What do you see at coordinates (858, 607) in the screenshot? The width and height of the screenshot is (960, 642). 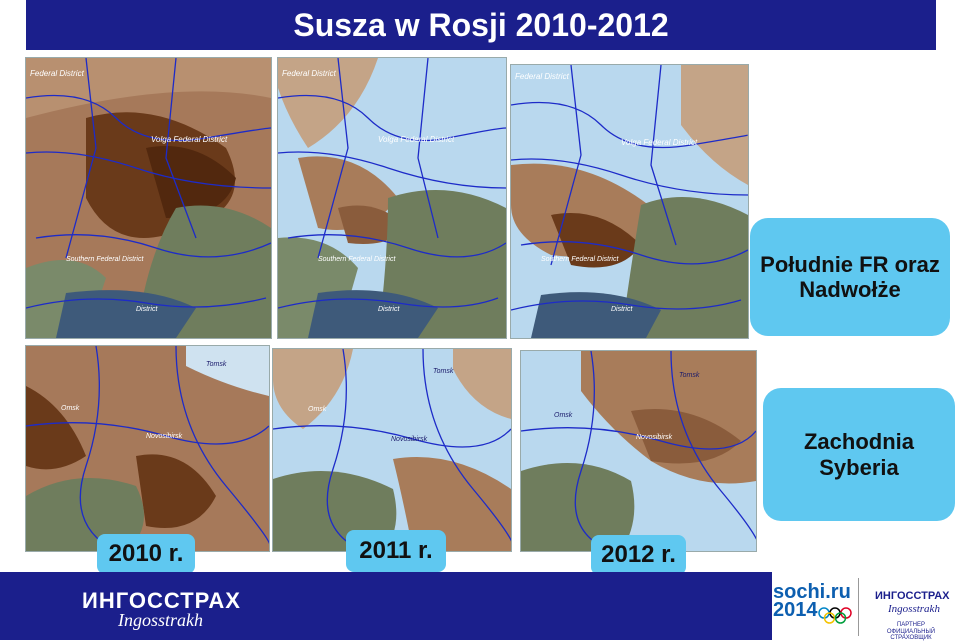 I see `footer-divider` at bounding box center [858, 607].